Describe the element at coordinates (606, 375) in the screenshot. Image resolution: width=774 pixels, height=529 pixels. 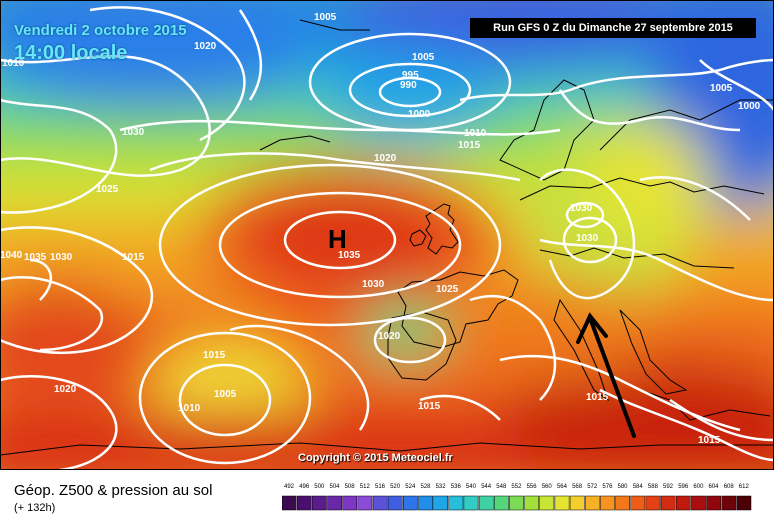
I see `annotation-arrow-icon` at that location.